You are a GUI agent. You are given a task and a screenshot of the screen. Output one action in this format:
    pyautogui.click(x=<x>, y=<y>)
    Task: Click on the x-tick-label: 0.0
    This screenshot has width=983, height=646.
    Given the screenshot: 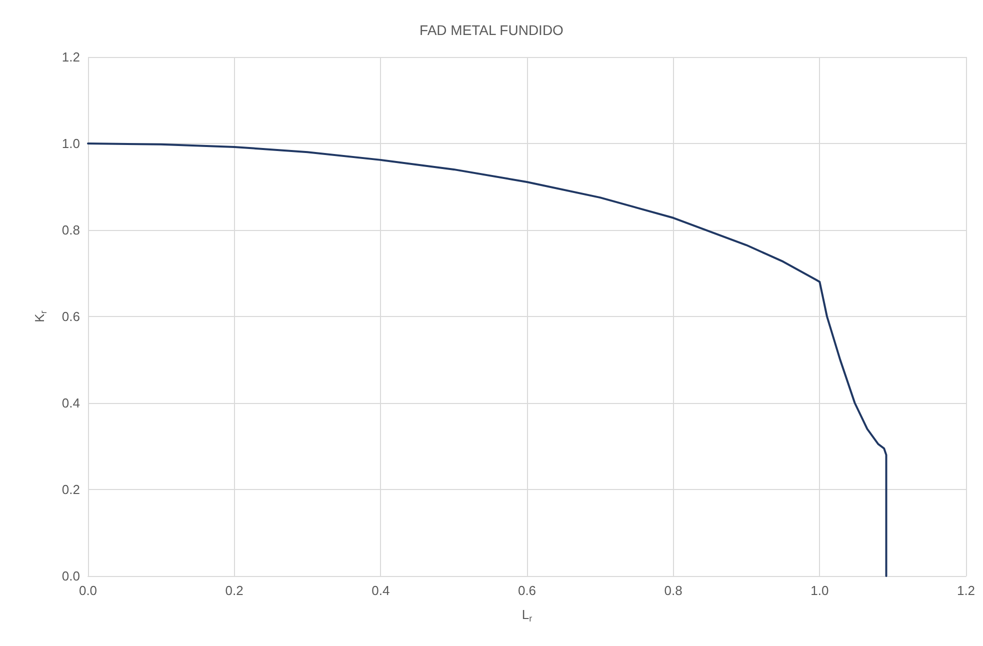 What is the action you would take?
    pyautogui.click(x=88, y=590)
    